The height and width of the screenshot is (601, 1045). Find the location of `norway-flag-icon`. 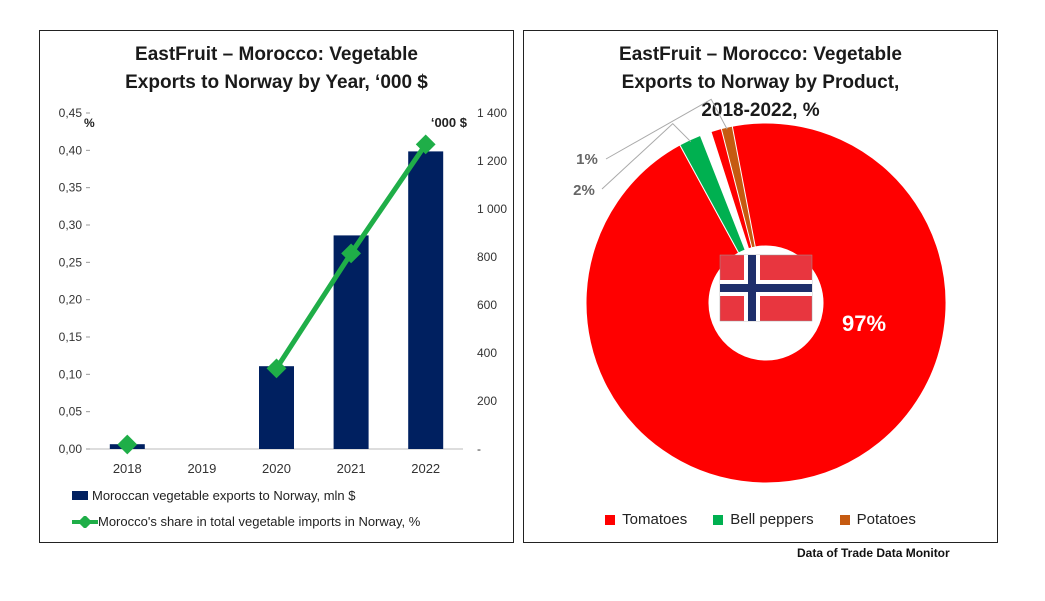

norway-flag-icon is located at coordinates (766, 288).